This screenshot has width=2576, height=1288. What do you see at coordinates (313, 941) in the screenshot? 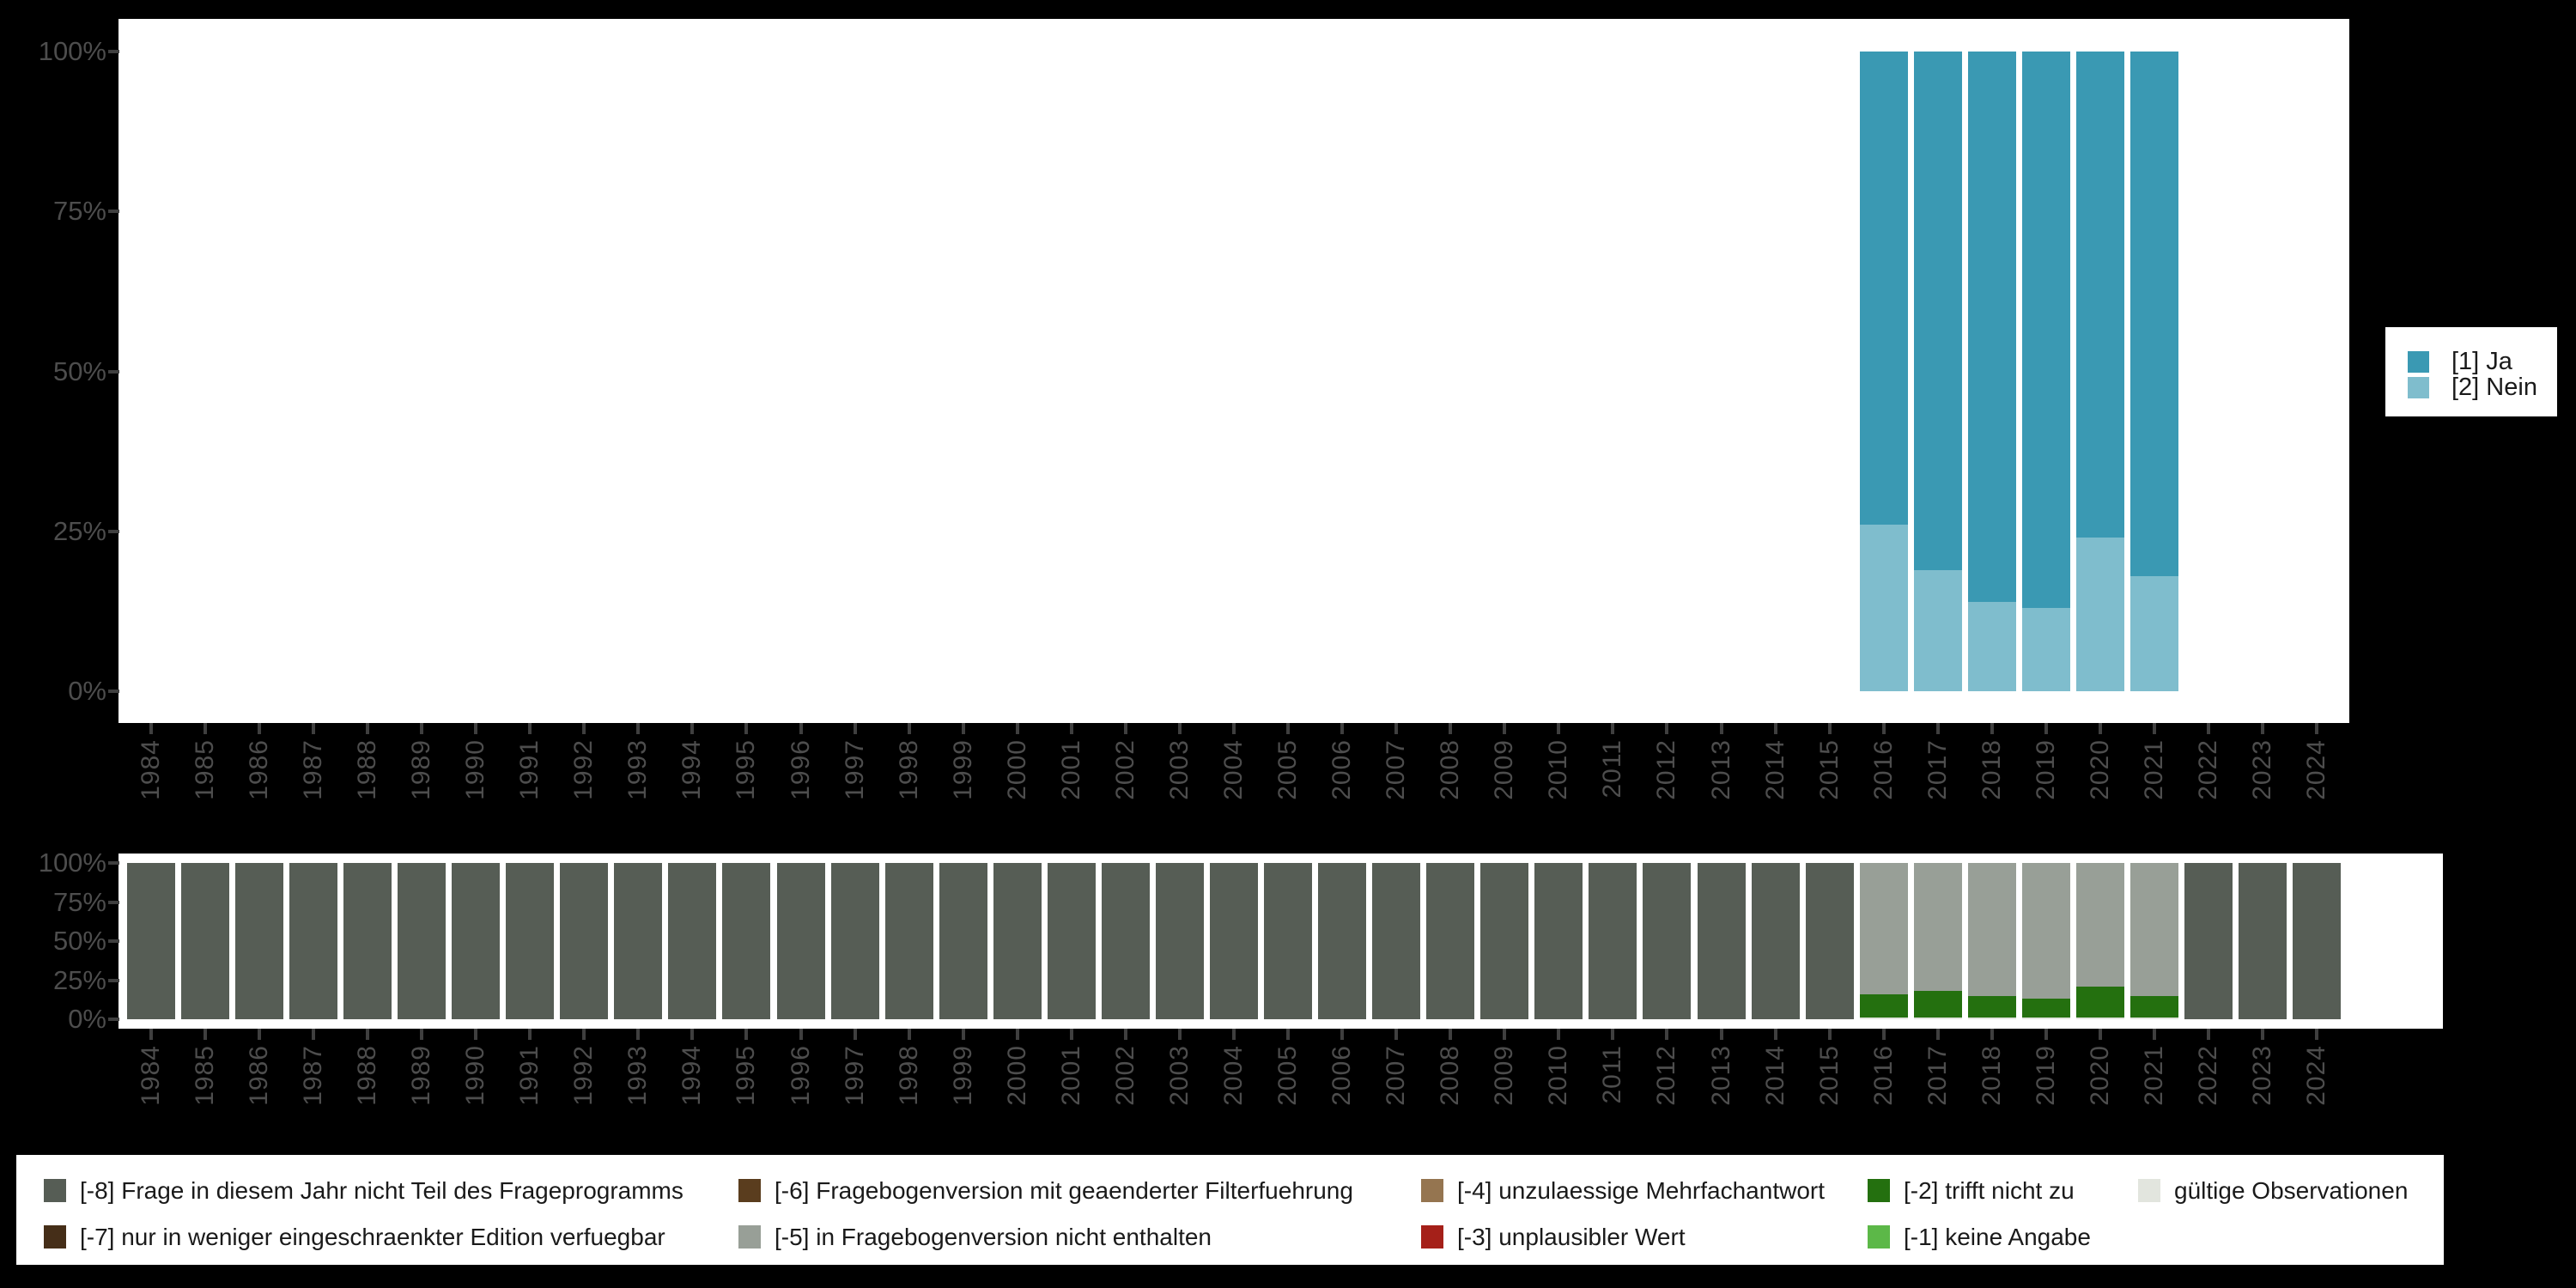
I see `bar-segment-1987-m8` at bounding box center [313, 941].